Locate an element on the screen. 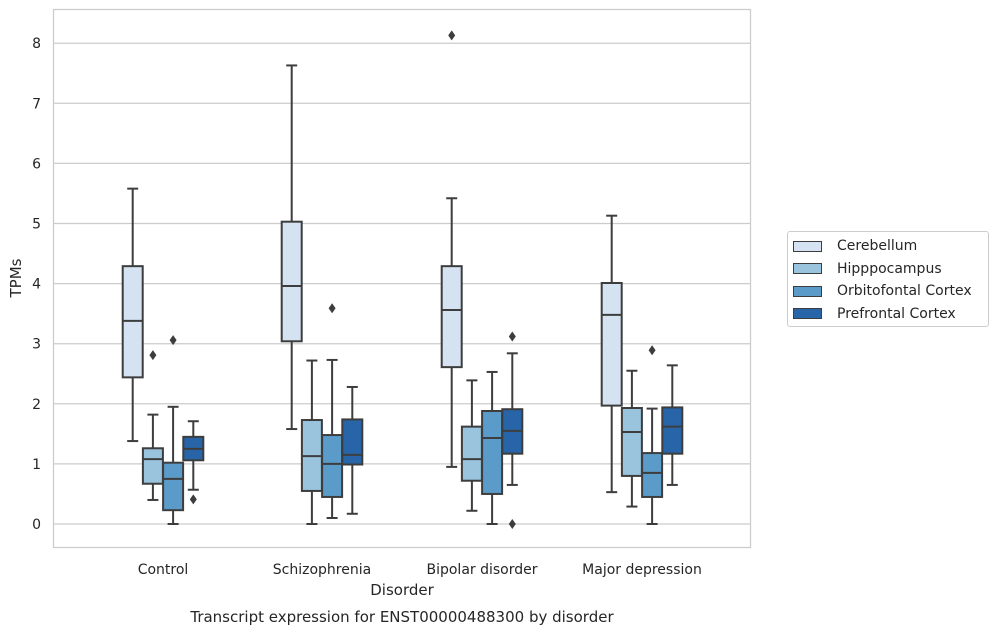 This screenshot has width=999, height=634. y-tick-label: 3 is located at coordinates (36, 345).